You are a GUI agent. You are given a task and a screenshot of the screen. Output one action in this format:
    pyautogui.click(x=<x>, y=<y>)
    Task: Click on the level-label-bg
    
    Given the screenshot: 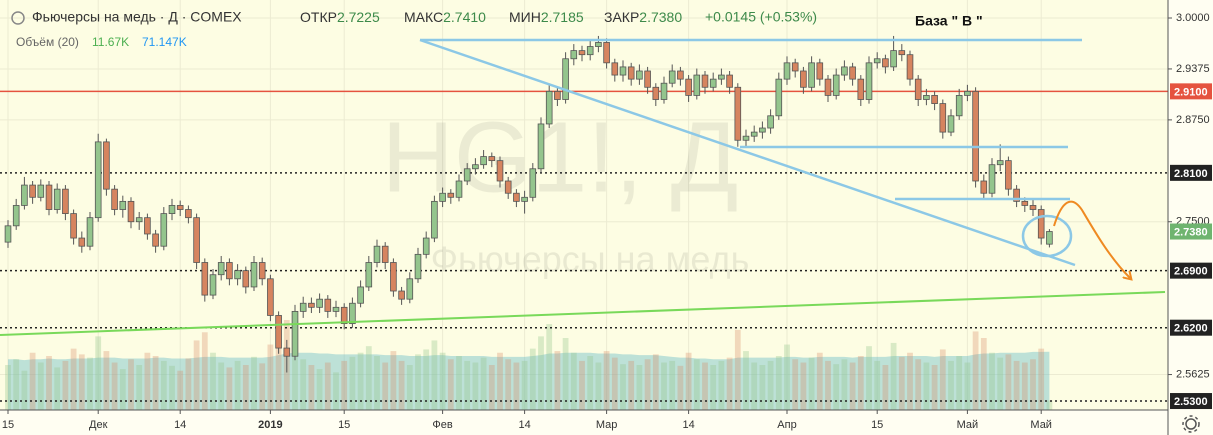 What is the action you would take?
    pyautogui.click(x=1191, y=91)
    